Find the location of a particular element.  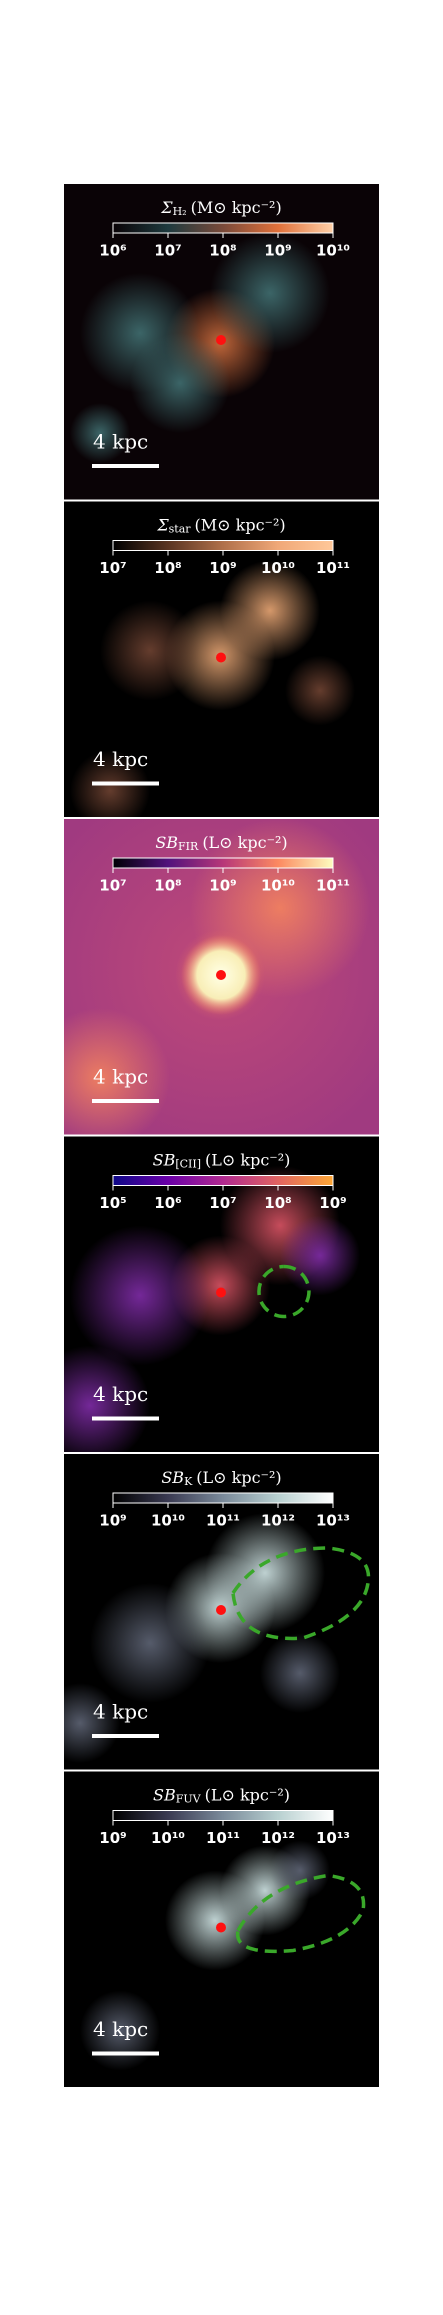

panel: SBFUV (L⊙ kpc⁻²) 10⁹ 10¹⁰ 10¹¹ 10¹² 10¹³ 4 kpc is located at coordinates (221, 1929).